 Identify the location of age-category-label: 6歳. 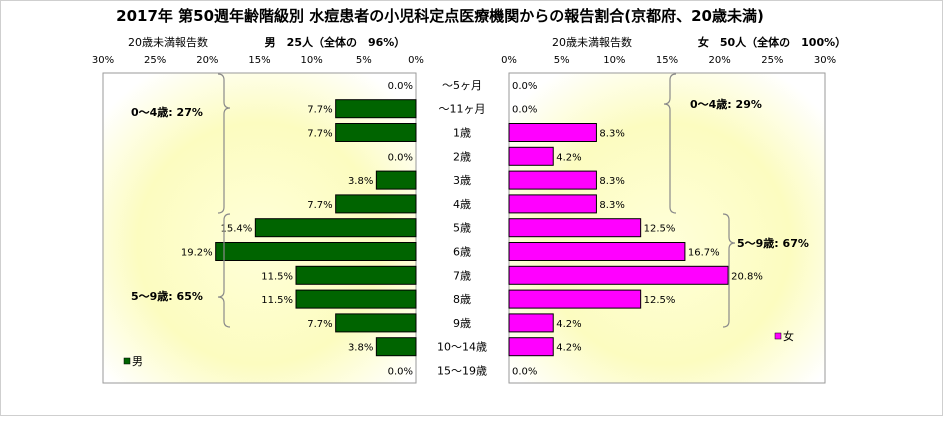
(462, 252).